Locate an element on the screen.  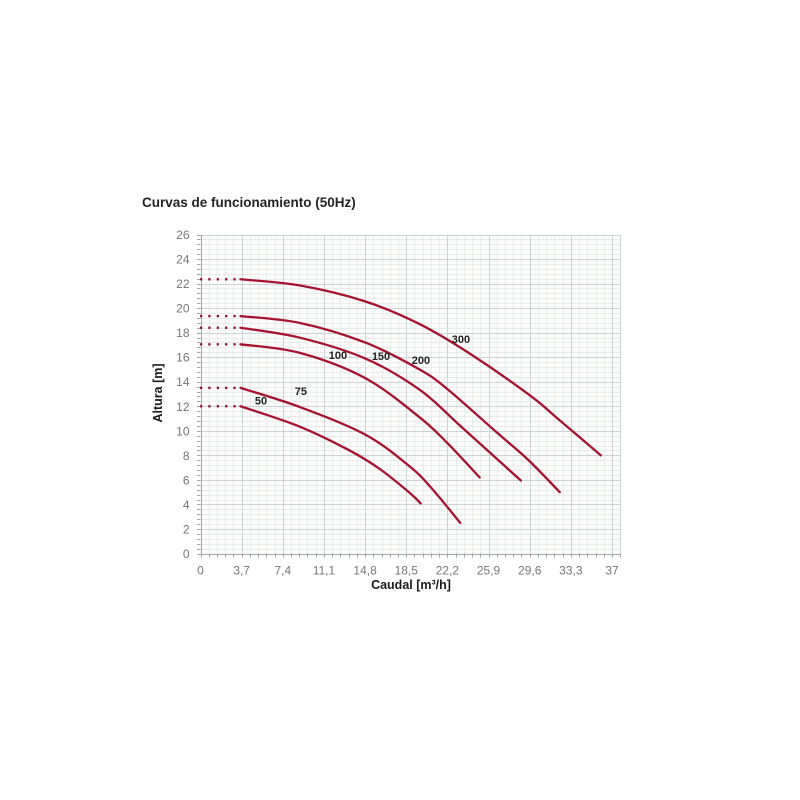
y-tick-label: 18 is located at coordinates (183, 333).